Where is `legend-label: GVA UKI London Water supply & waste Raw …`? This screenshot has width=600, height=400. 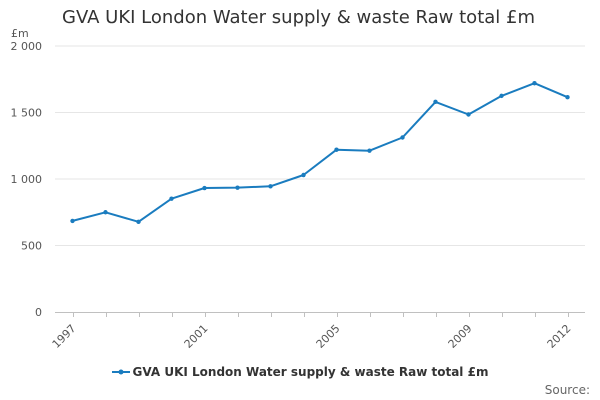
legend-label: GVA UKI London Water supply & waste Raw … is located at coordinates (310, 372).